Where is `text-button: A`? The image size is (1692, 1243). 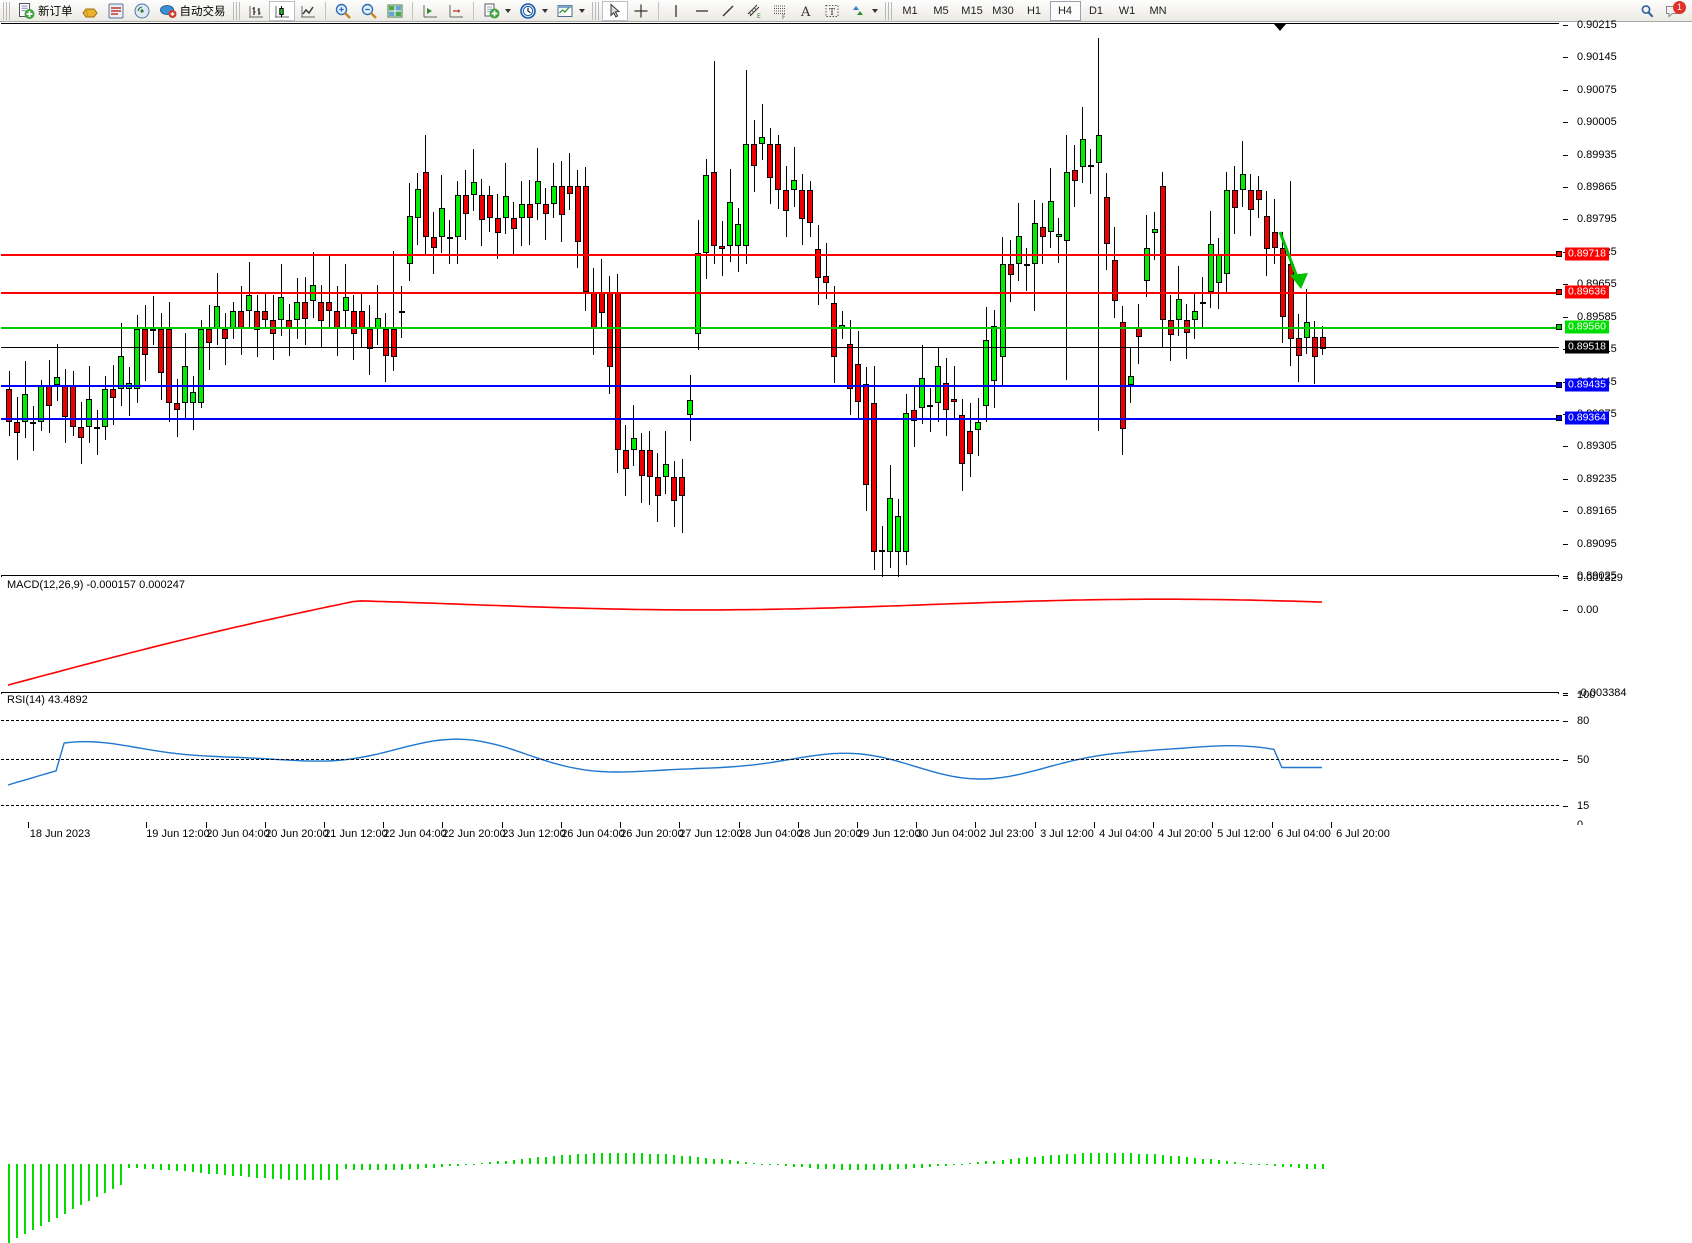 text-button: A is located at coordinates (806, 11).